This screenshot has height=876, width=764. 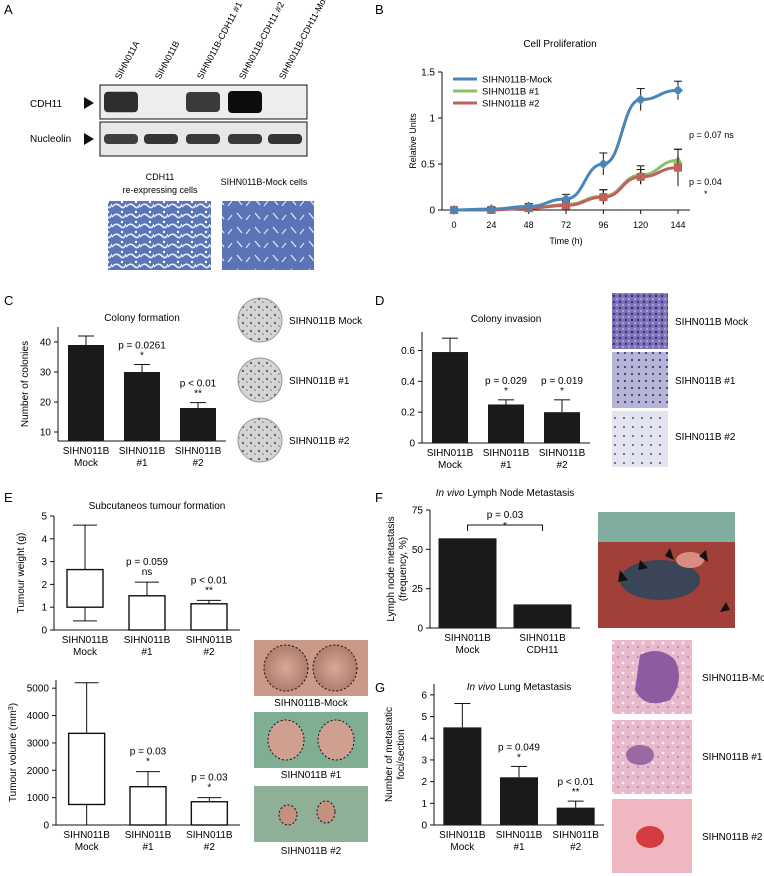 What do you see at coordinates (142, 346) in the screenshot?
I see `significance-label: p = 0.0261` at bounding box center [142, 346].